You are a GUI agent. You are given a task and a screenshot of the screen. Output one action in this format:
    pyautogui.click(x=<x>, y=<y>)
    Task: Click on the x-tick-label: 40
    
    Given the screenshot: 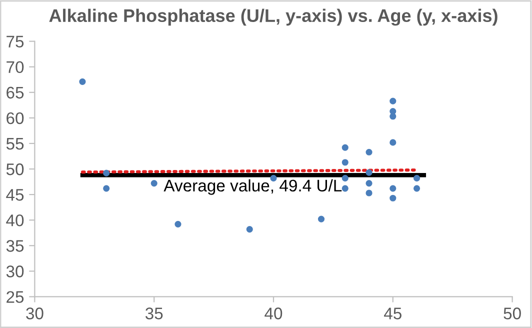 What is the action you would take?
    pyautogui.click(x=273, y=314)
    